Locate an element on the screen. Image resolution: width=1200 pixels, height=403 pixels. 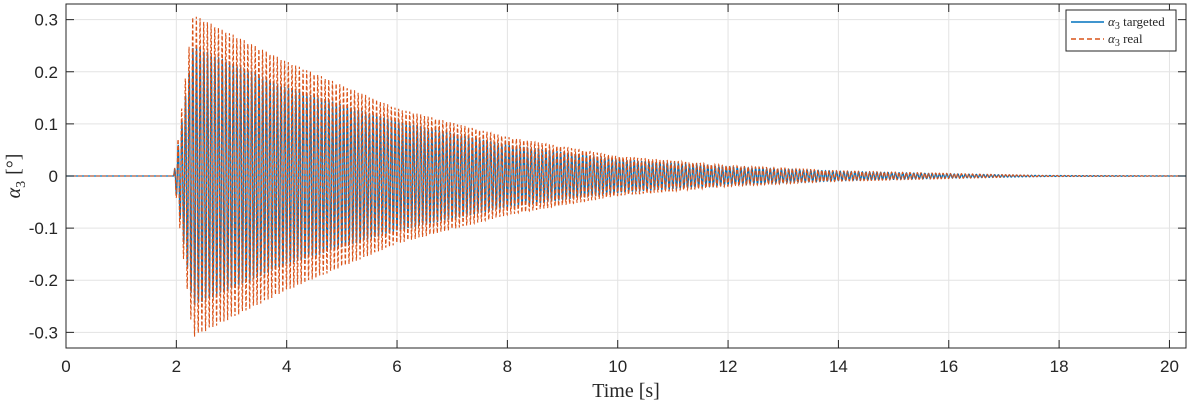
legend-targeted-subscript: 3 is located at coordinates (1117, 26).